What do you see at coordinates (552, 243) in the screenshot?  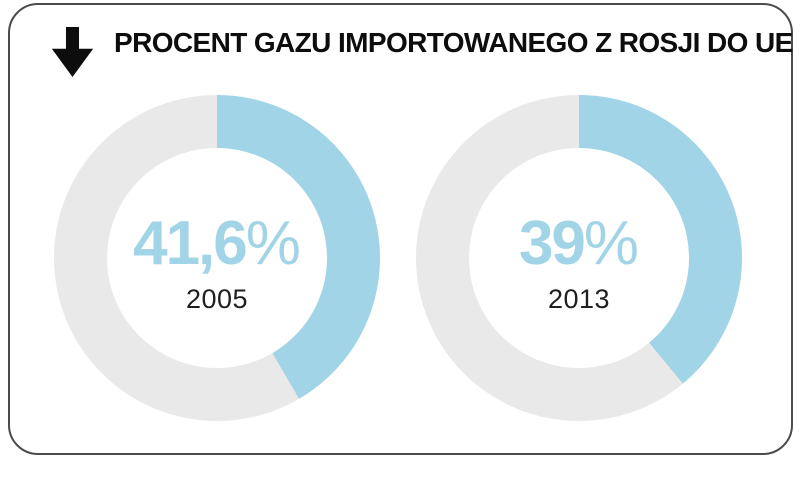 I see `percent-number: 39` at bounding box center [552, 243].